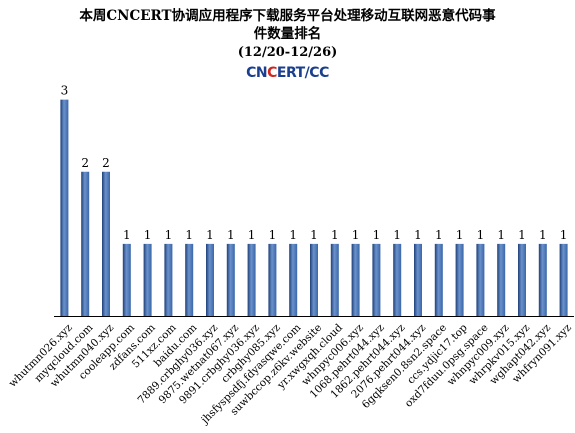 The image size is (575, 433). What do you see at coordinates (231, 235) in the screenshot?
I see `data-label-8: 1` at bounding box center [231, 235].